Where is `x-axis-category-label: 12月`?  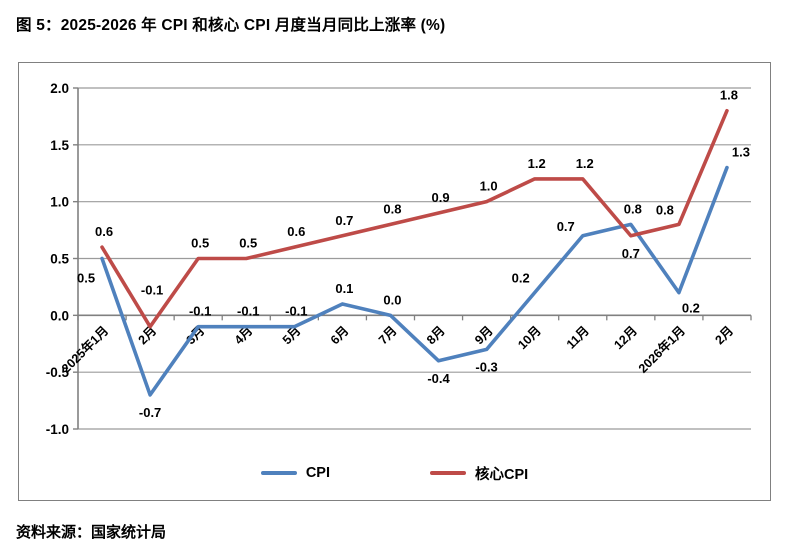 x-axis-category-label: 12月 is located at coordinates (625, 338).